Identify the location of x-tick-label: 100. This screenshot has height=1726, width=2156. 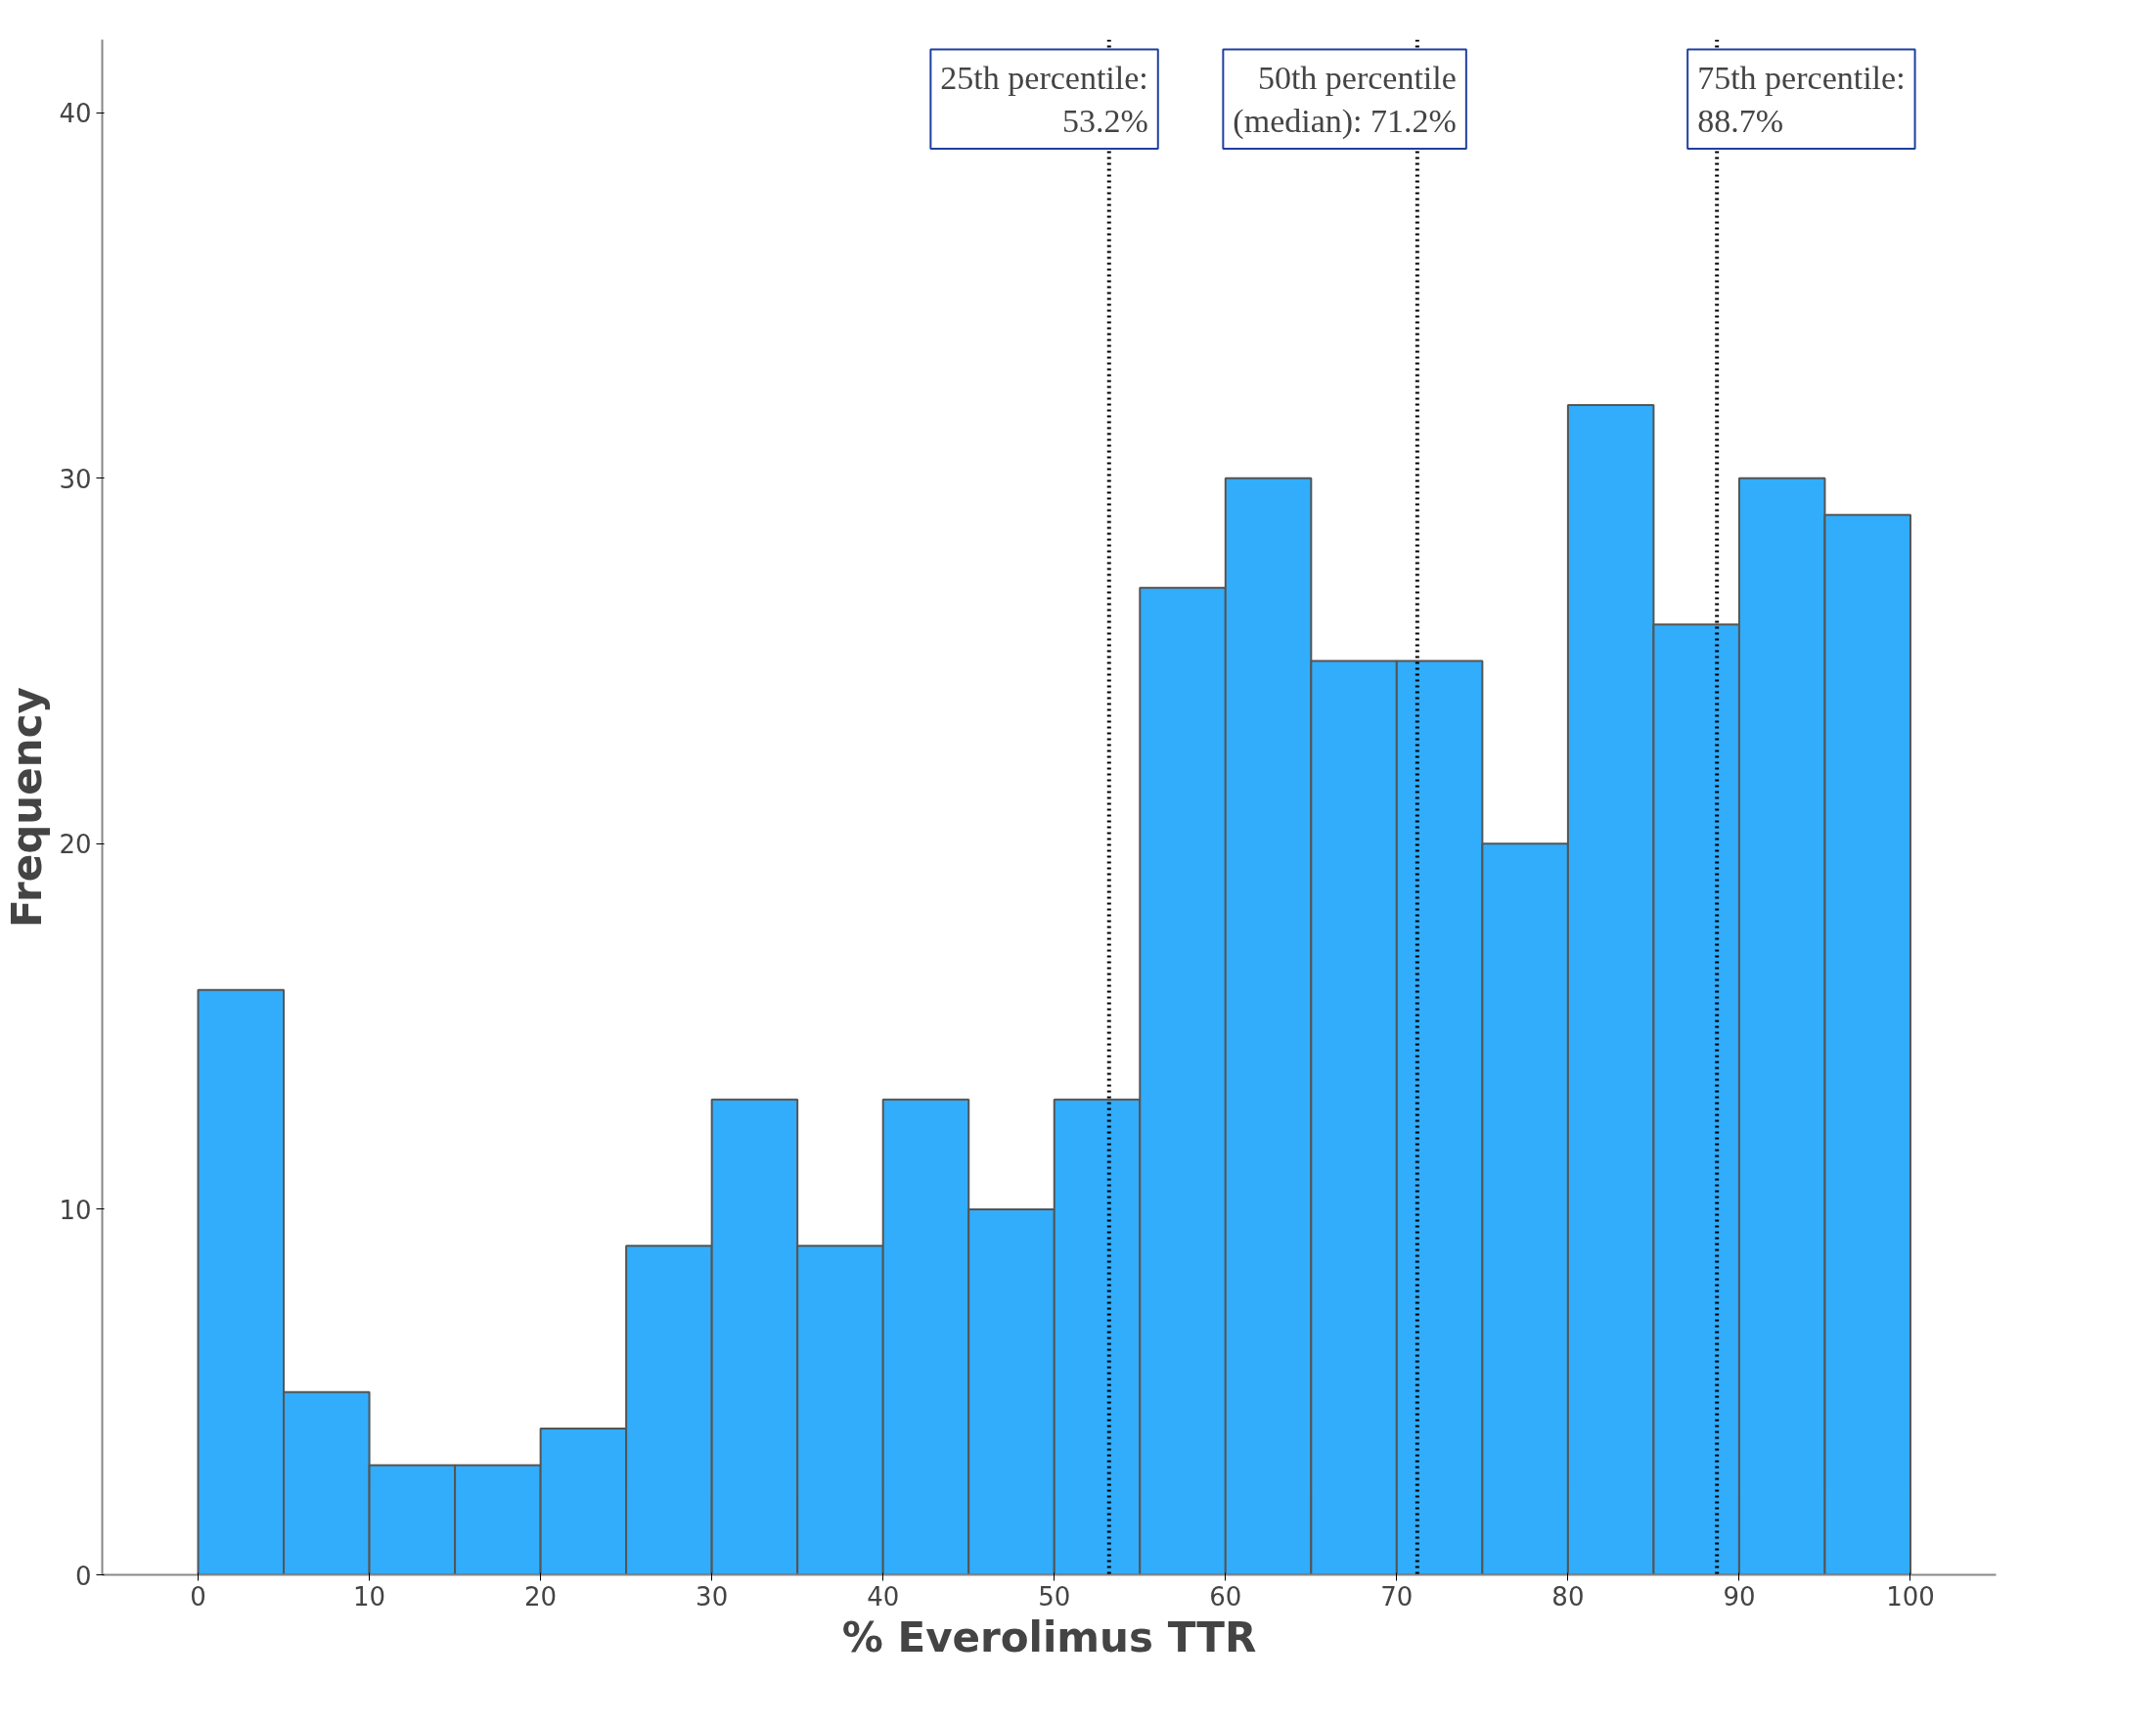
(1910, 1596).